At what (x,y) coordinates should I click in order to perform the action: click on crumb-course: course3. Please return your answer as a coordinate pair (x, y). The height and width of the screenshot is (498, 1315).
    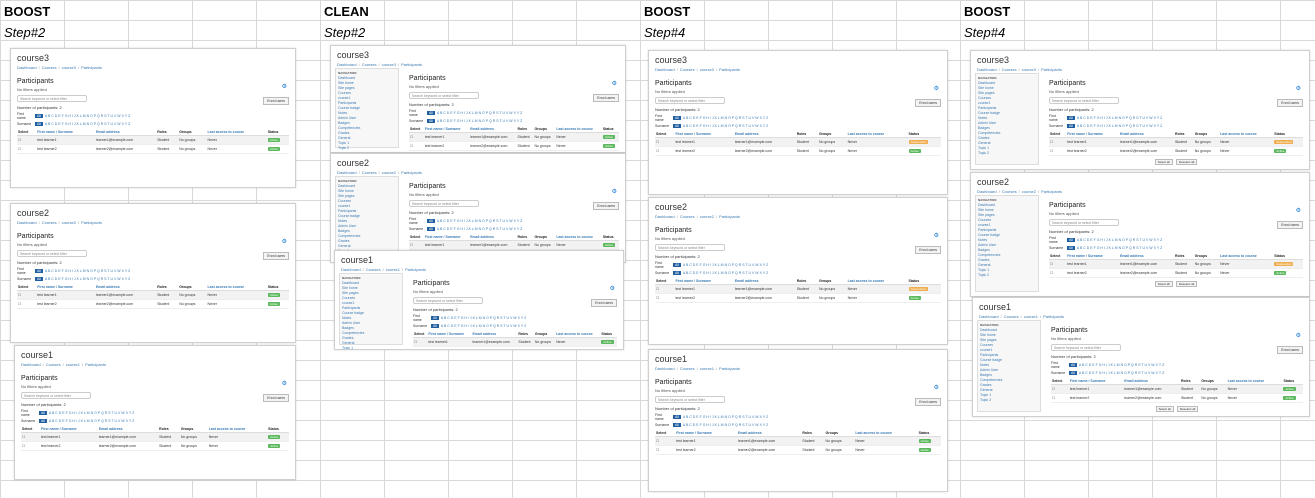
    Looking at the image, I should click on (706, 69).